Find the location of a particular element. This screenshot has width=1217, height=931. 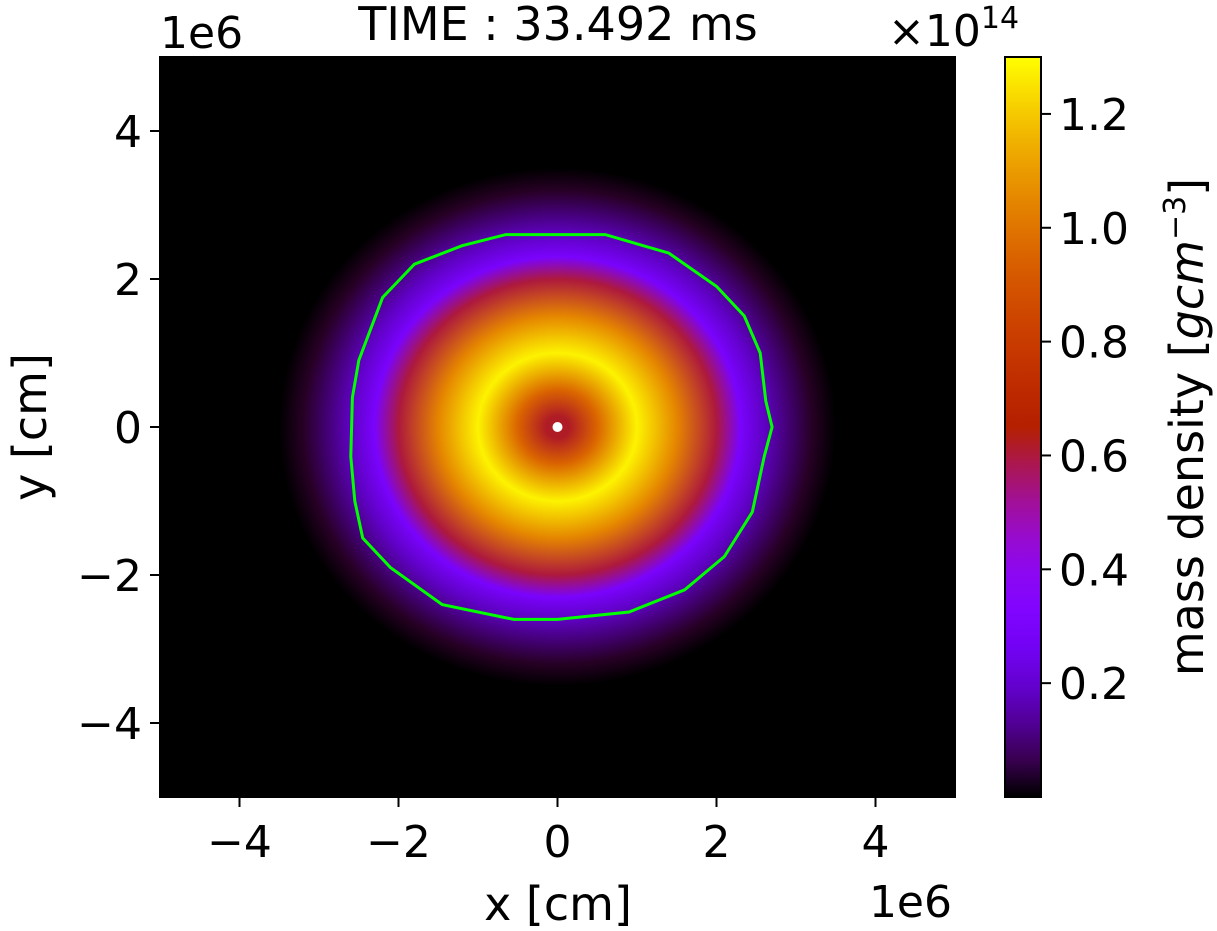

colorbar-tick-label: 1.2 is located at coordinates (1094, 115).